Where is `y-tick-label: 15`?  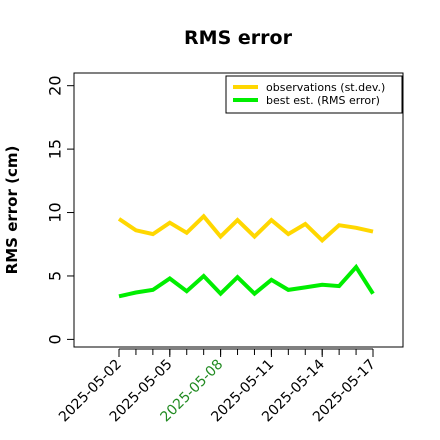 y-tick-label: 15 is located at coordinates (55, 149).